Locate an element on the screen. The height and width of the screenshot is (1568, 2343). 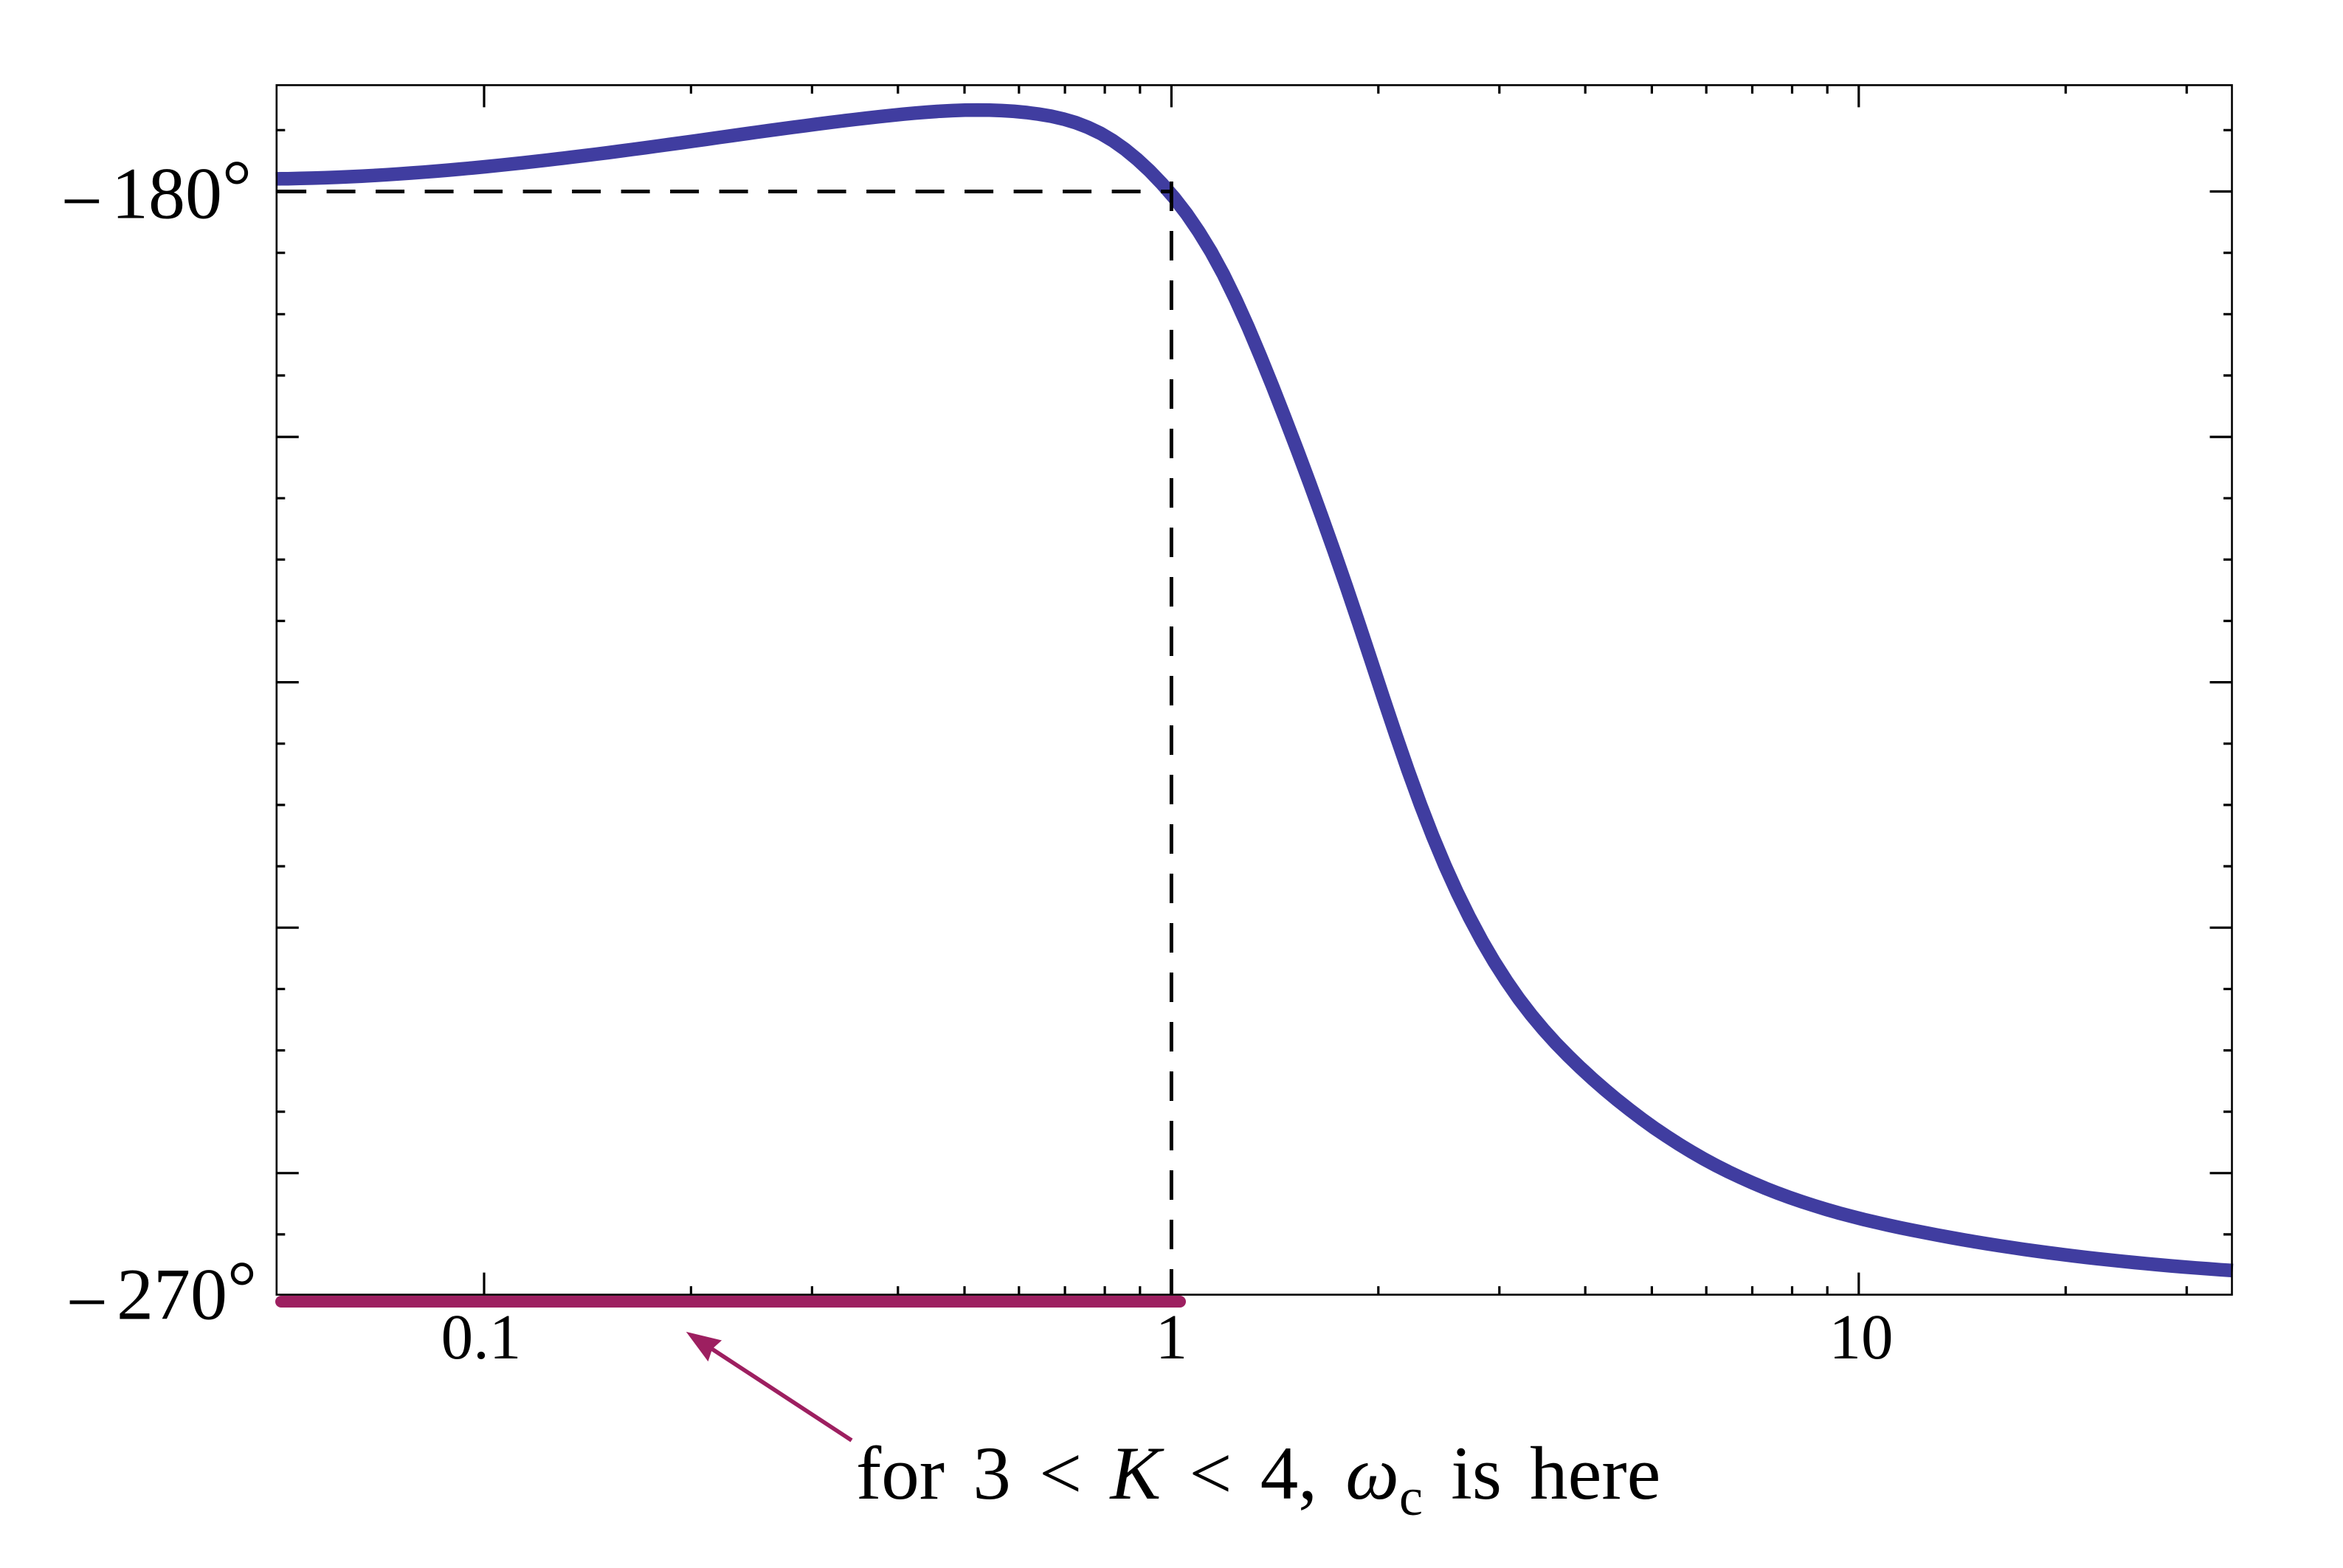
svg-text: for 3 < K < 4, ωc is here is located at coordinates (1258, 1479).